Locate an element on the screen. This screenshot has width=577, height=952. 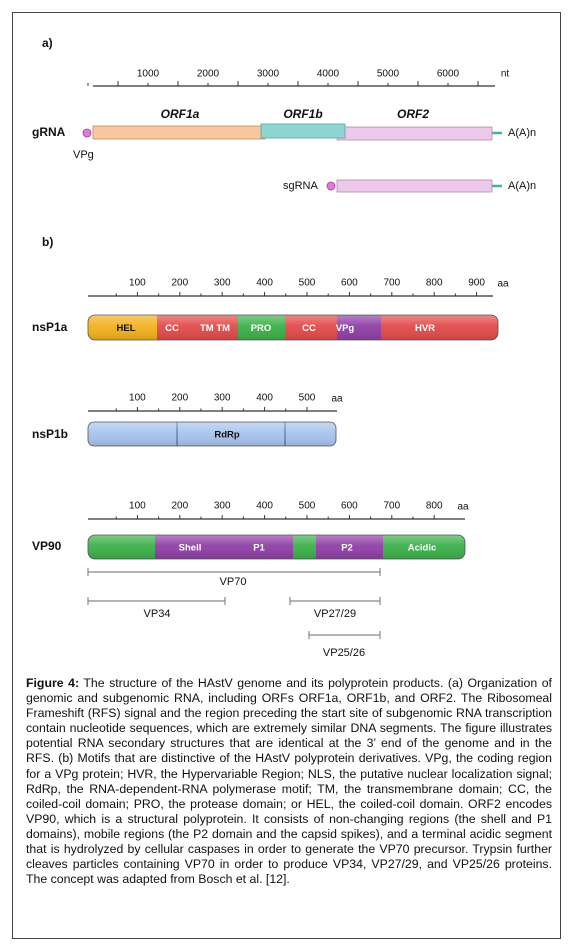
ruler-tick-label: 900 is located at coordinates (476, 283).